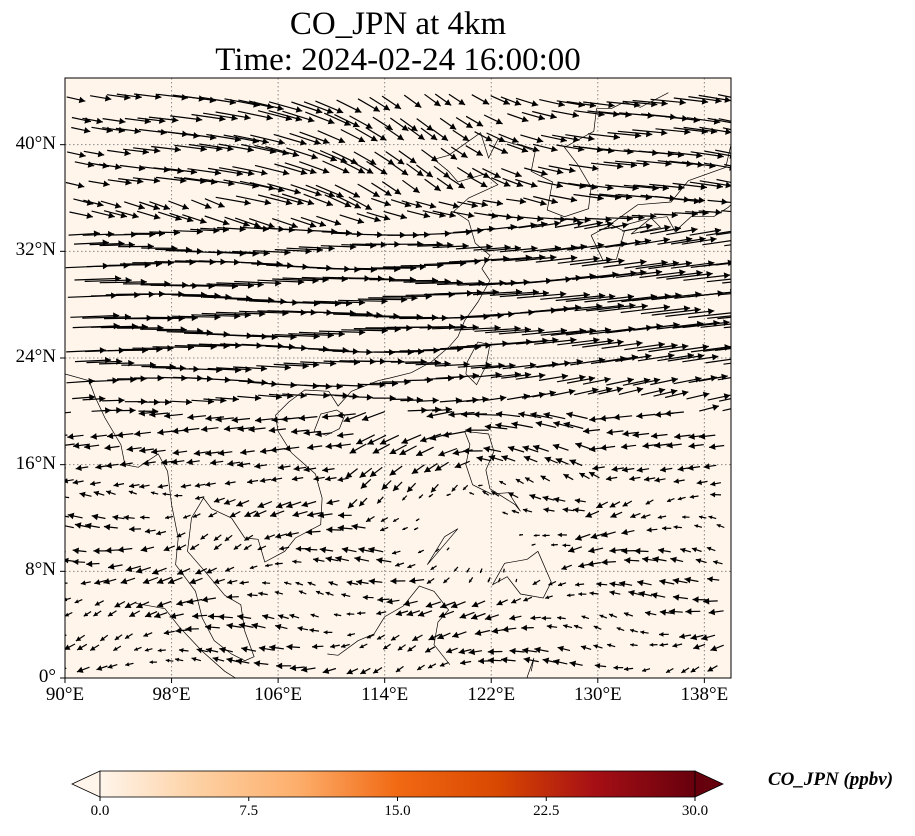 The width and height of the screenshot is (915, 836). What do you see at coordinates (35, 143) in the screenshot?
I see `lat-tick-label: 40°N` at bounding box center [35, 143].